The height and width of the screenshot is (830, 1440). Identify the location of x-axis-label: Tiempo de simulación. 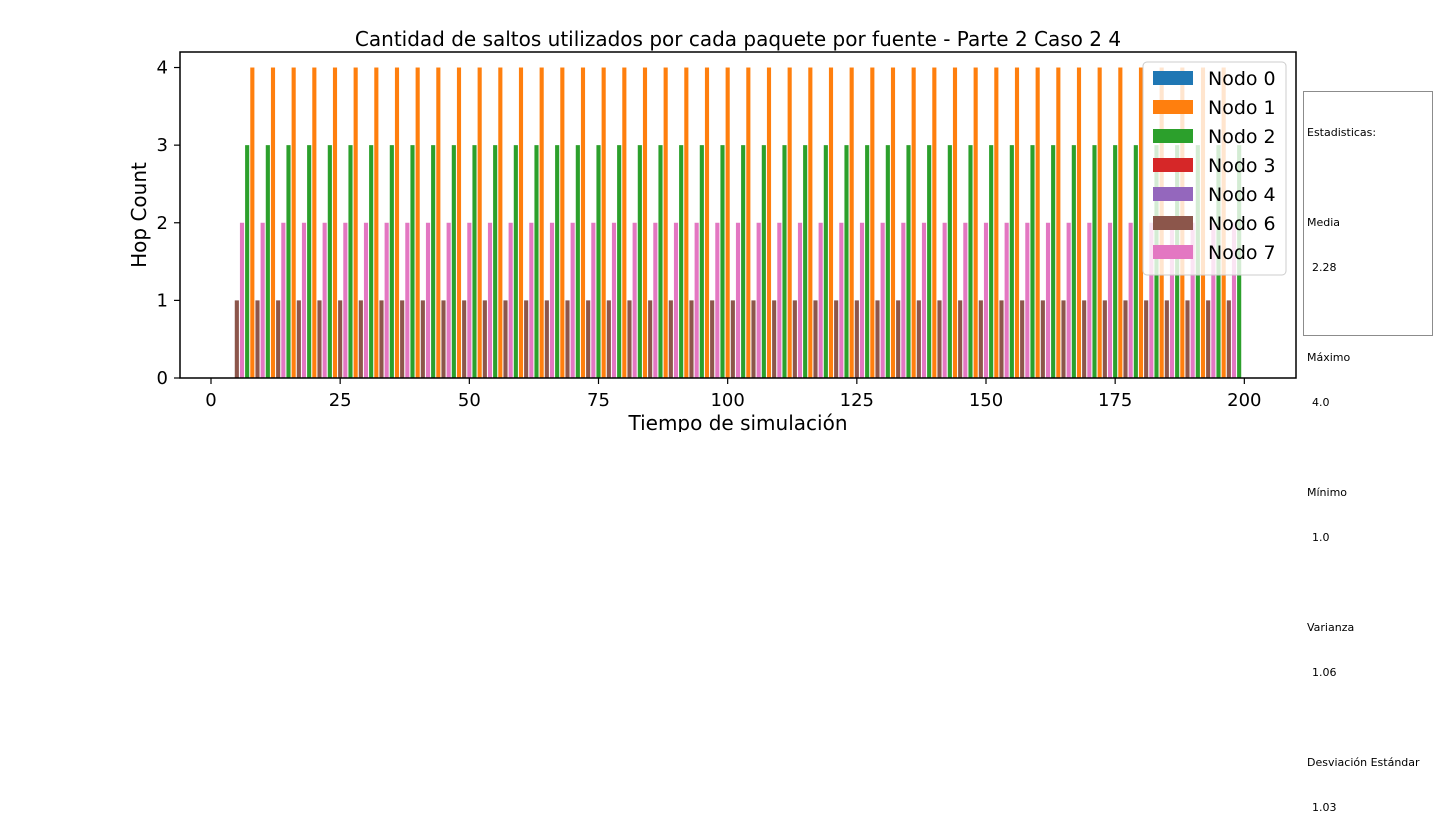
(737, 421).